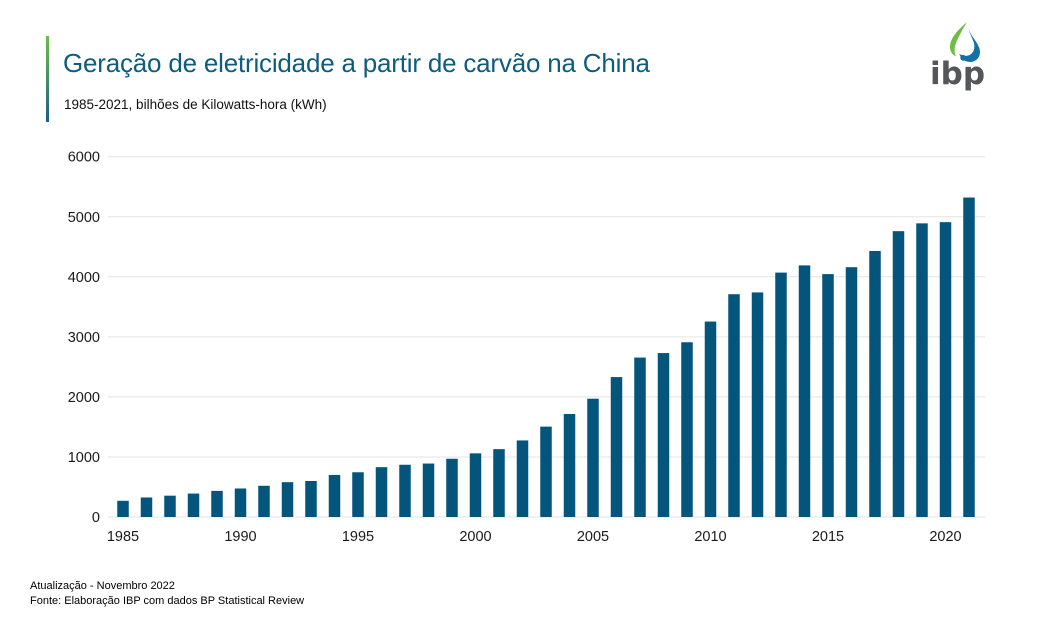 Image resolution: width=1058 pixels, height=635 pixels. I want to click on bar-2016, so click(851, 392).